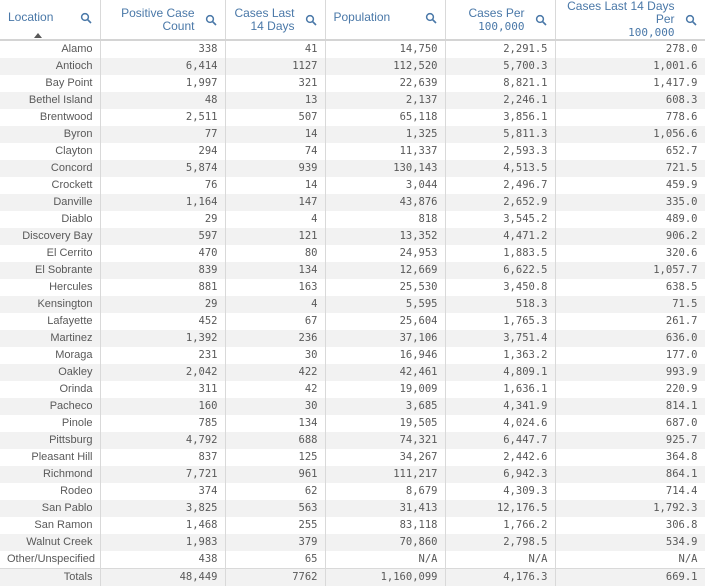 This screenshot has height=587, width=705. What do you see at coordinates (163, 355) in the screenshot?
I see `cell-positive-case-count: 231` at bounding box center [163, 355].